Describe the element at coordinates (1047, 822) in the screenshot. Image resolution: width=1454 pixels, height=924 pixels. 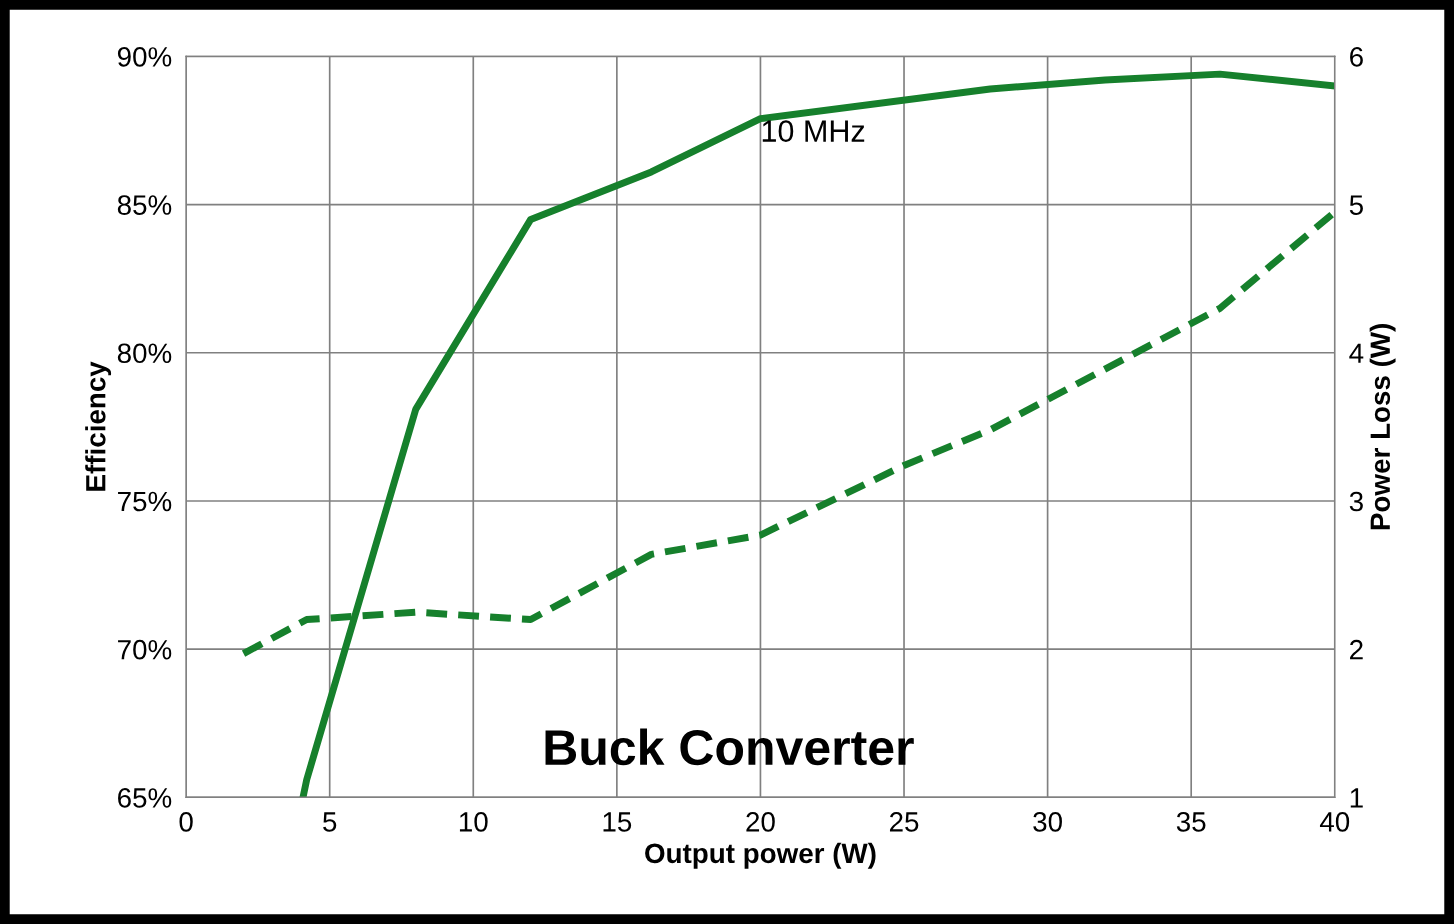
I see `x-tick-label: 30` at that location.